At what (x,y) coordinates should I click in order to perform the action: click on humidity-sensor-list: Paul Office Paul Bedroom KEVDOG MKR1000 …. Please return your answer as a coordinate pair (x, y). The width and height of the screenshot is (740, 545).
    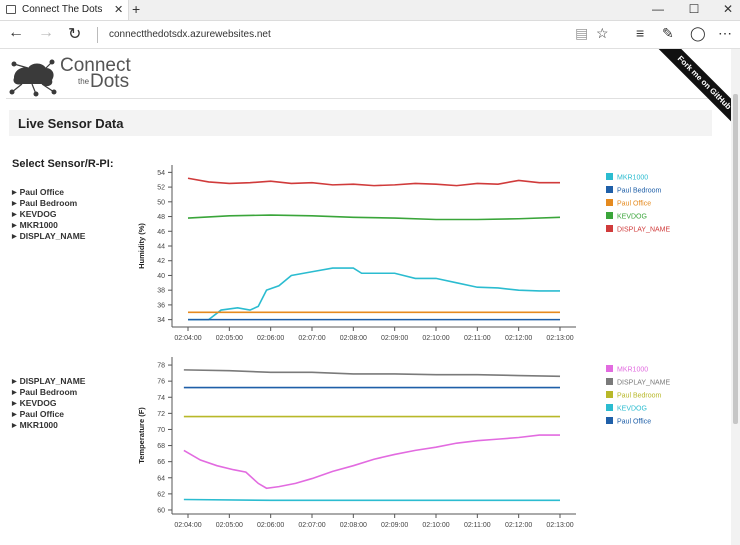
    Looking at the image, I should click on (49, 215).